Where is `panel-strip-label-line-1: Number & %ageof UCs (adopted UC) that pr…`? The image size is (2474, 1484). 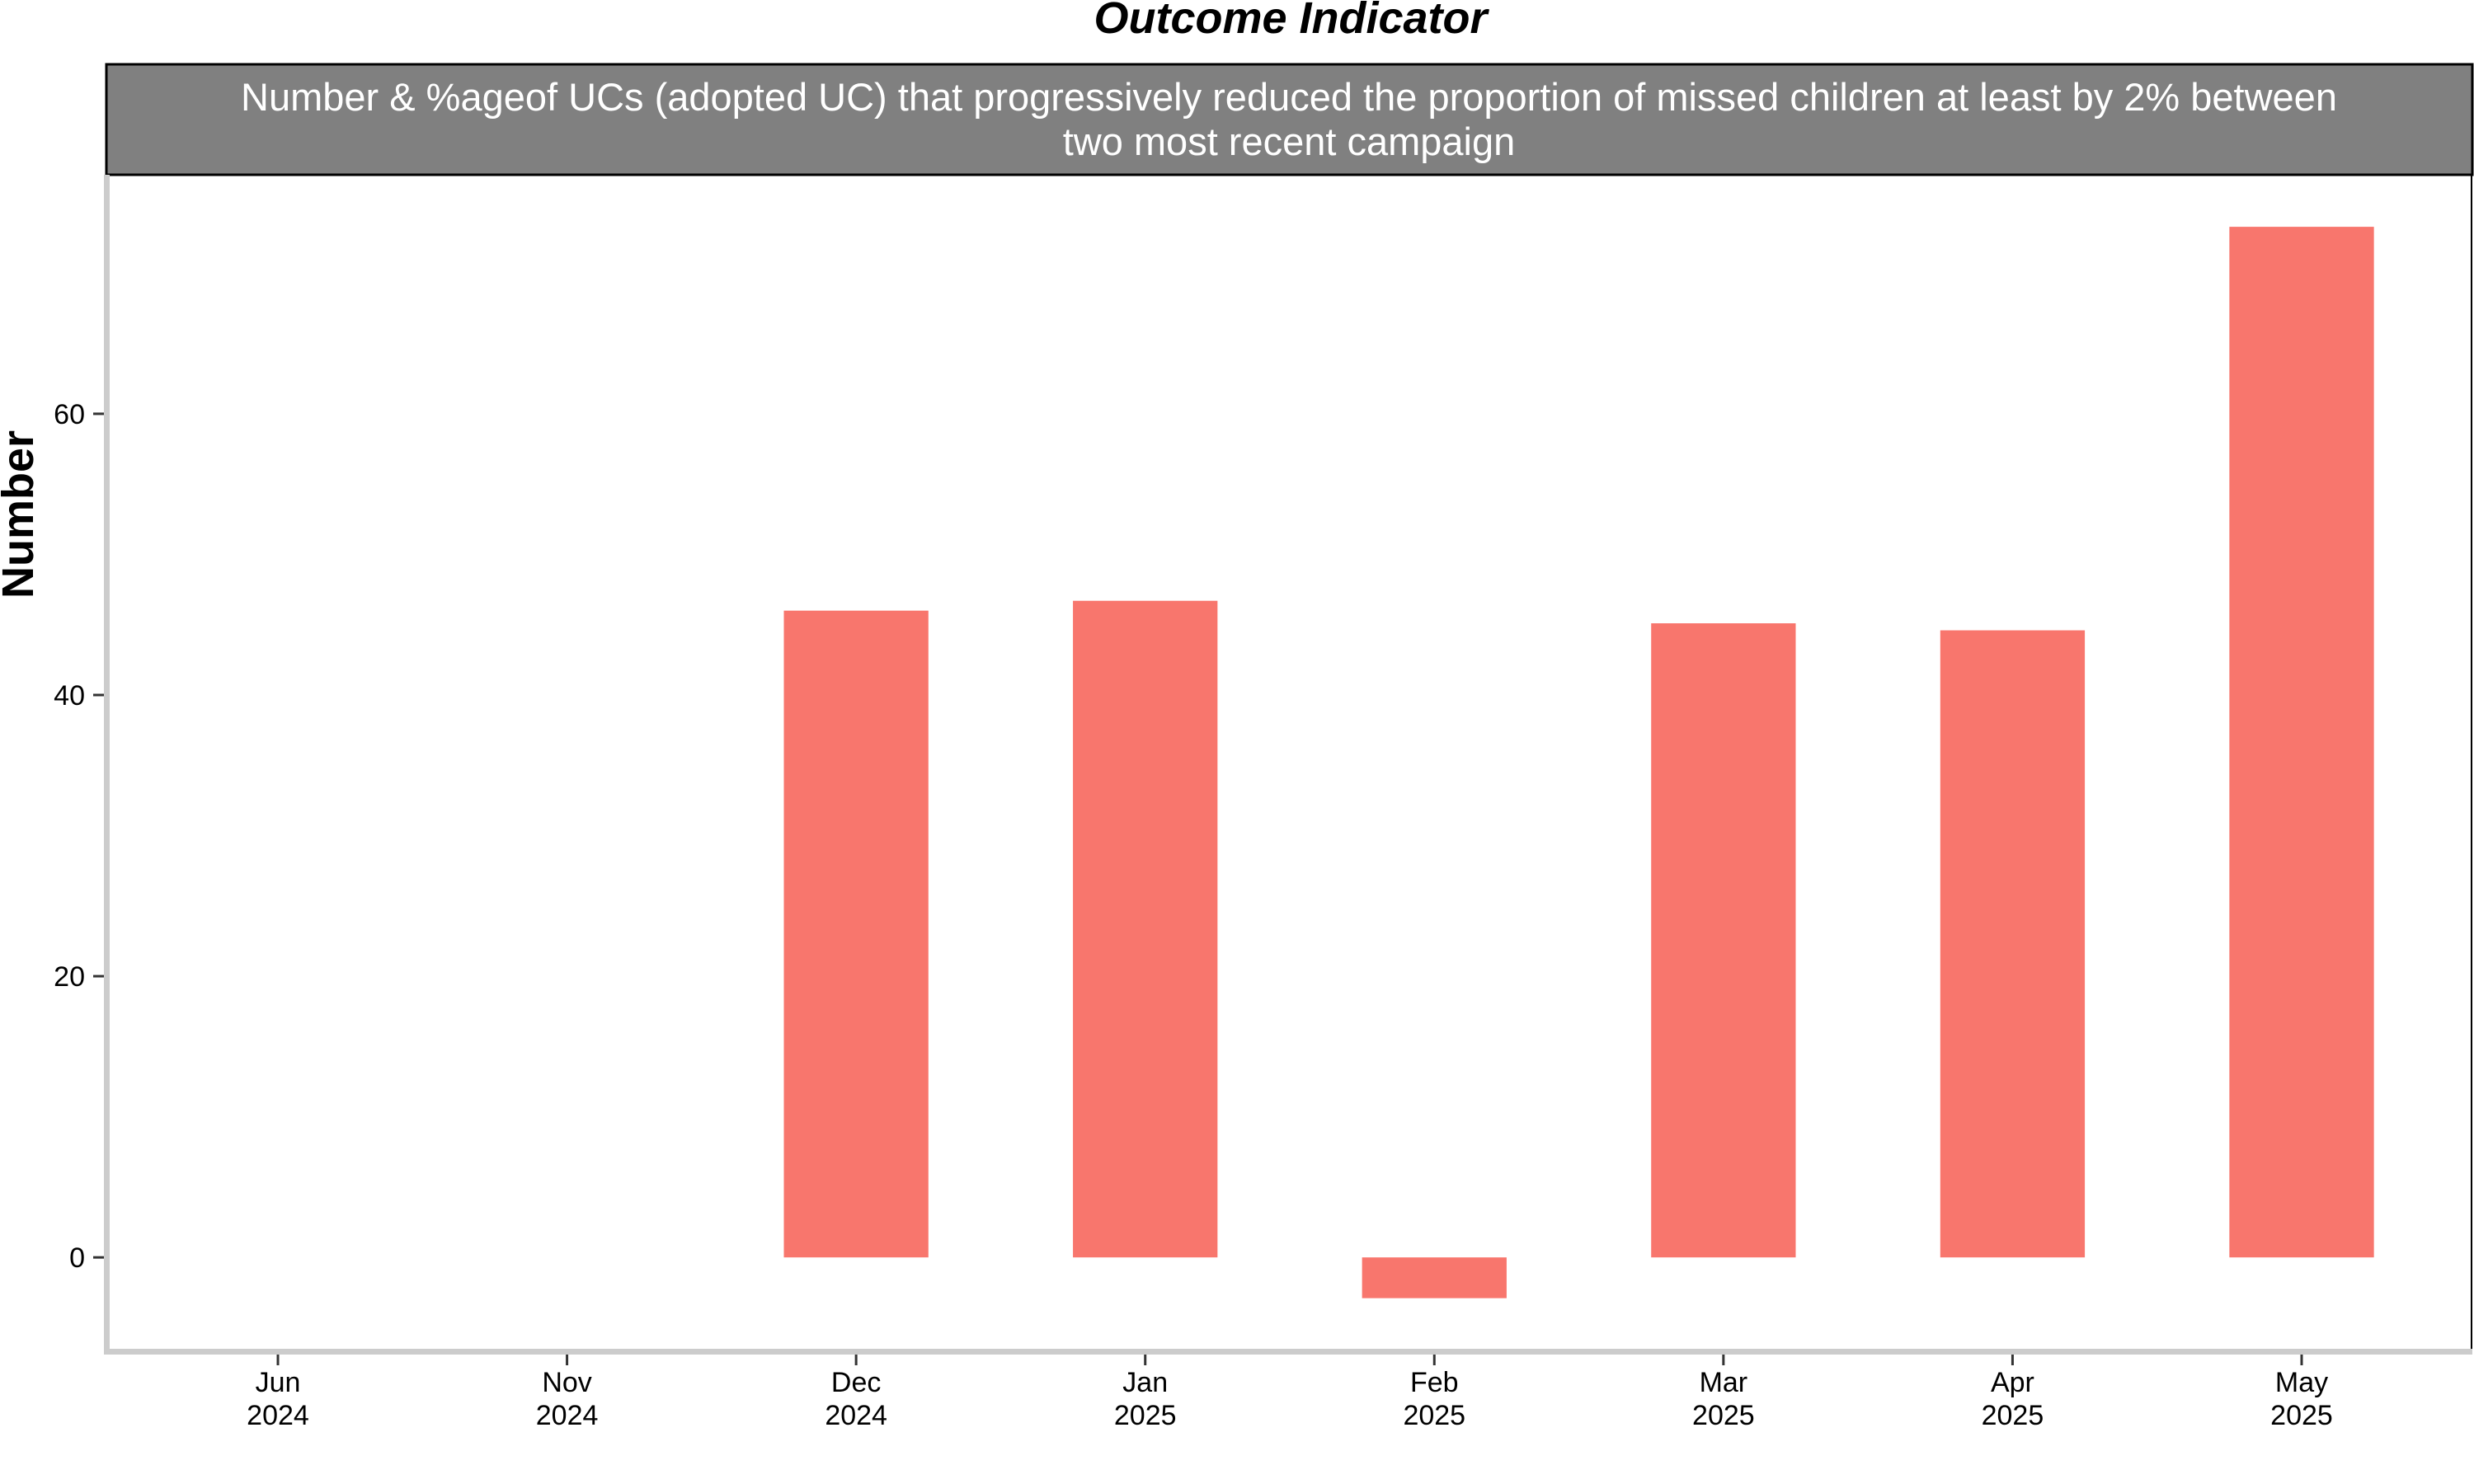
panel-strip-label-line-1: Number & %ageof UCs (adopted UC) that pr… is located at coordinates (1289, 97).